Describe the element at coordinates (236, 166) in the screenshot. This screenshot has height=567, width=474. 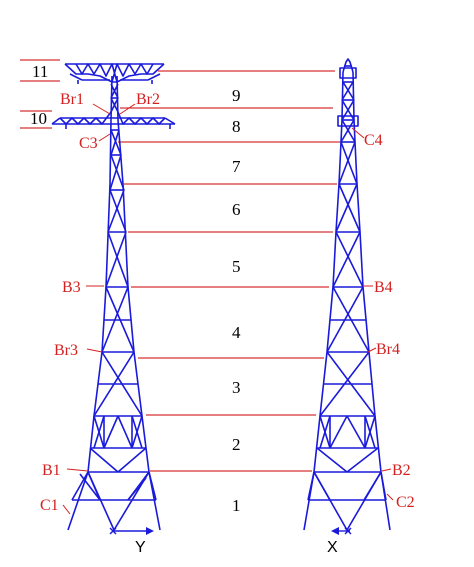
I see `segment-label-7: 7` at that location.